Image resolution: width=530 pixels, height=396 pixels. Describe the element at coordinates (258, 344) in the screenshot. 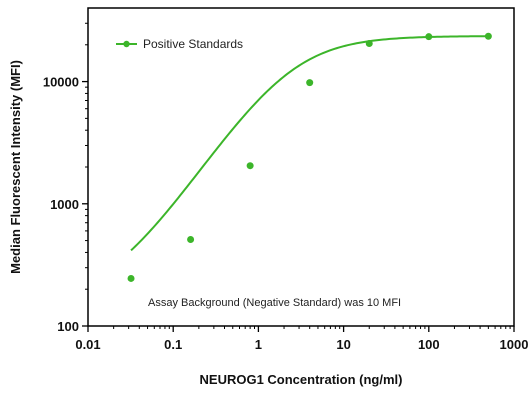

I see `x-tick-label: 1` at that location.